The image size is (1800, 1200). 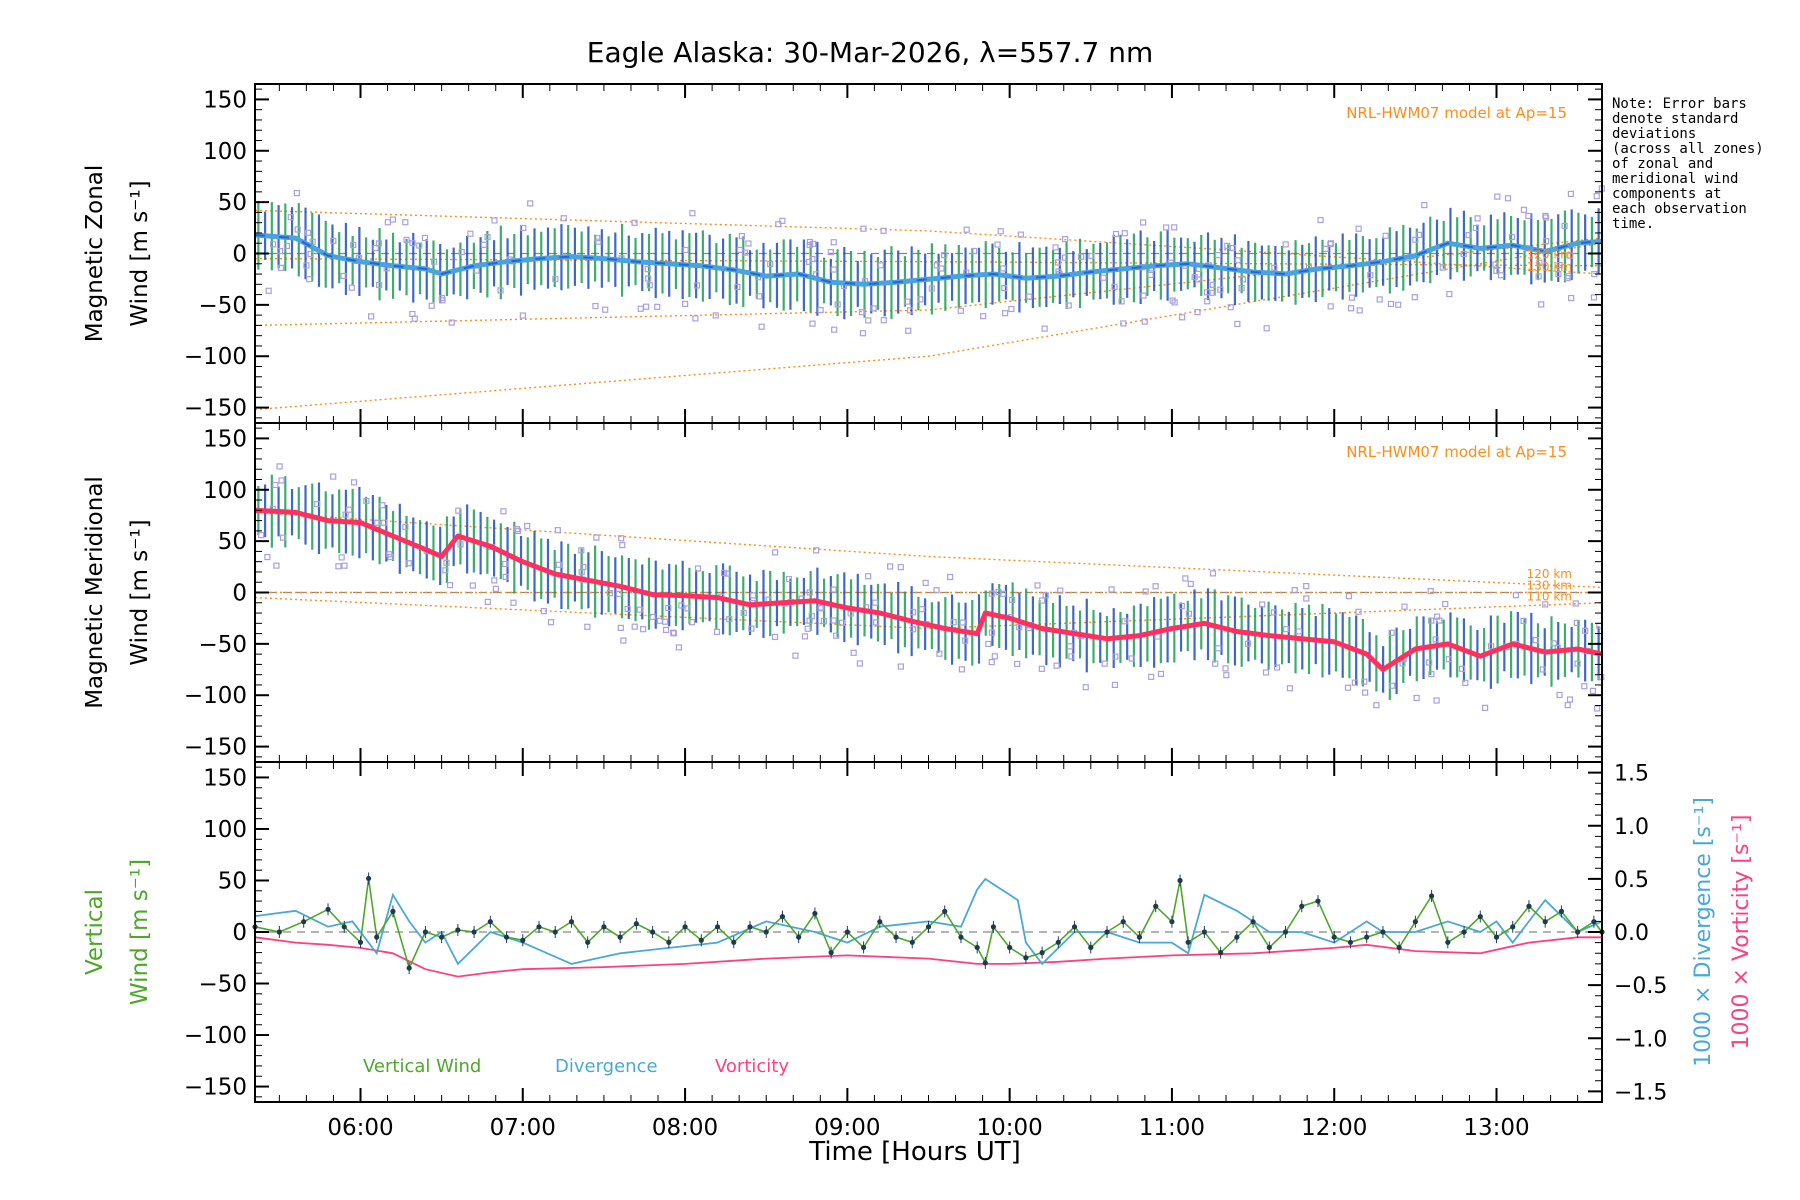 What do you see at coordinates (1654, 134) in the screenshot?
I see `note-line: deviations` at bounding box center [1654, 134].